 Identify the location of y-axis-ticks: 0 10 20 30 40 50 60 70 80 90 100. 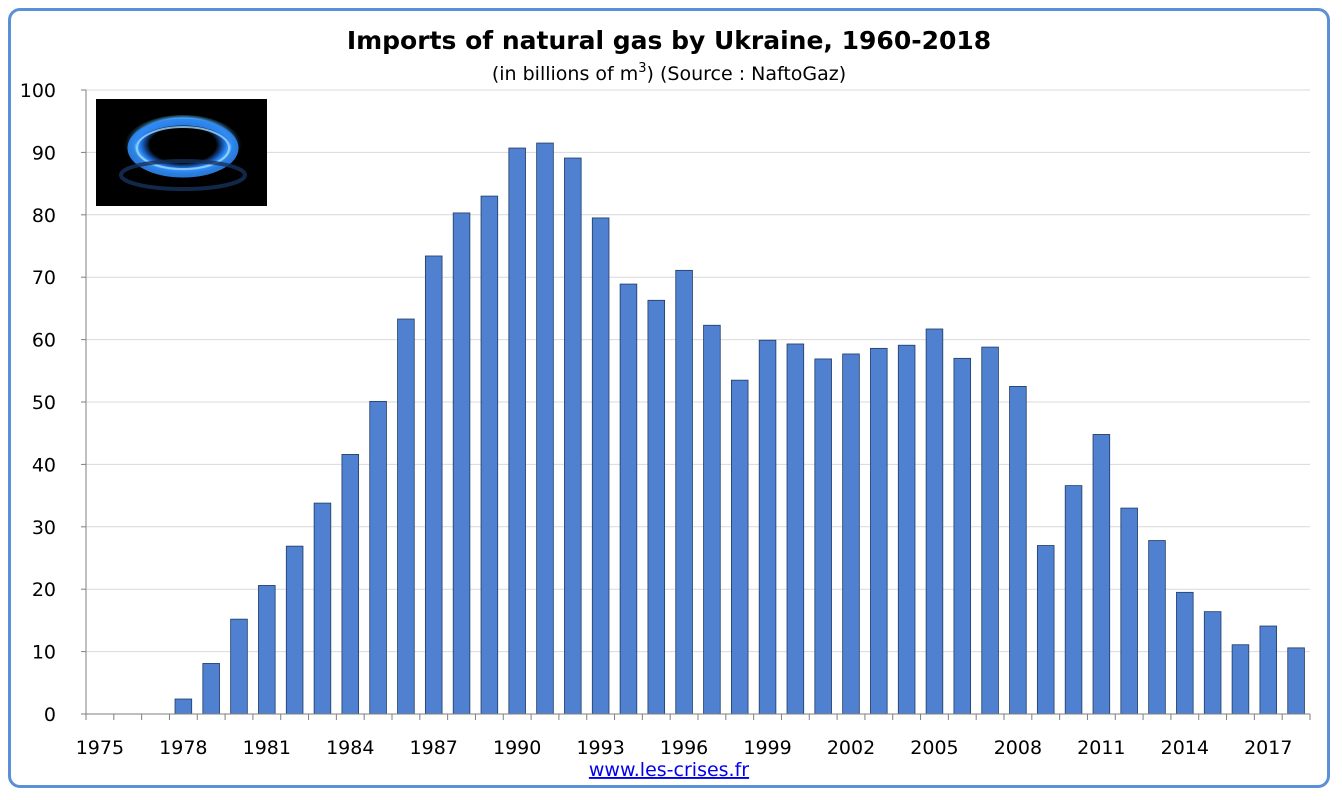
(38, 403).